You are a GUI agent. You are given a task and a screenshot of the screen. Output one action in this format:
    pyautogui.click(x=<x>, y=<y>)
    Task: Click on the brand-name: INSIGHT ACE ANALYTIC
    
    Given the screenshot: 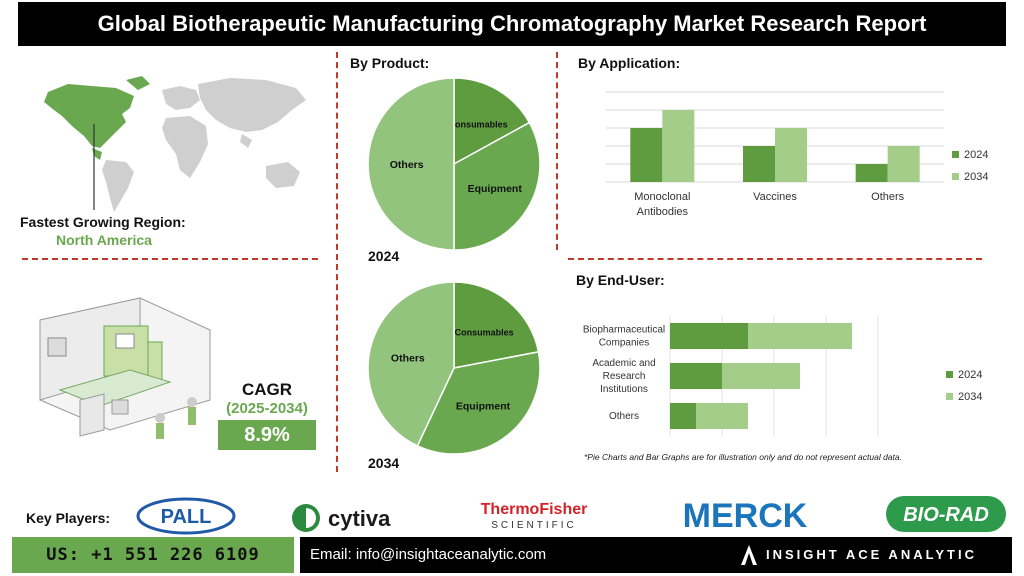 What is the action you would take?
    pyautogui.click(x=871, y=554)
    